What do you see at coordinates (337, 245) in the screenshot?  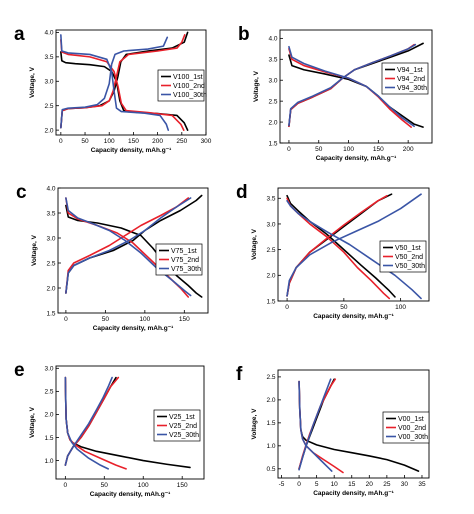 I see `series-line-V50_2nd` at bounding box center [337, 245].